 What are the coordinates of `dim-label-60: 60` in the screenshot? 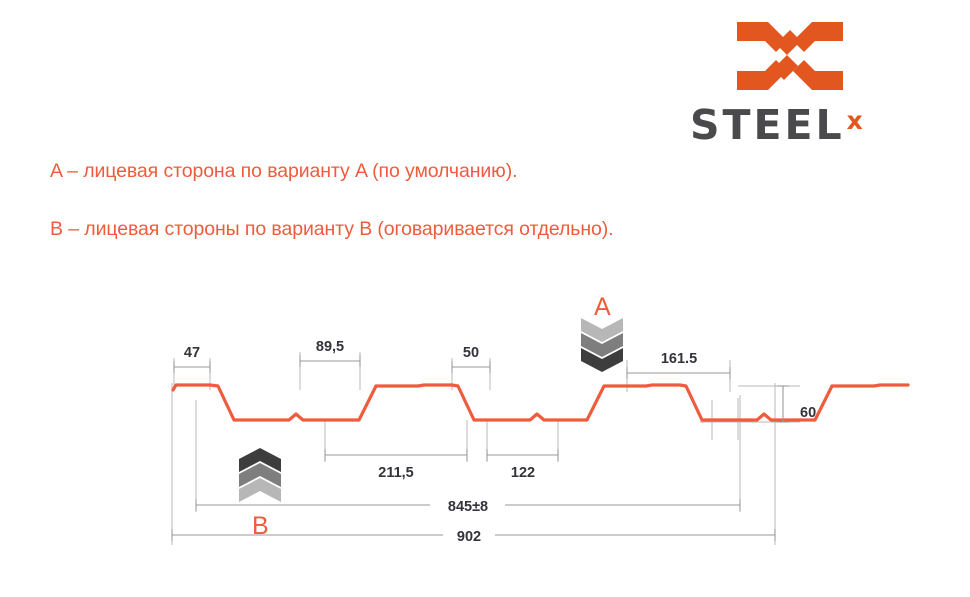 It's located at (808, 413).